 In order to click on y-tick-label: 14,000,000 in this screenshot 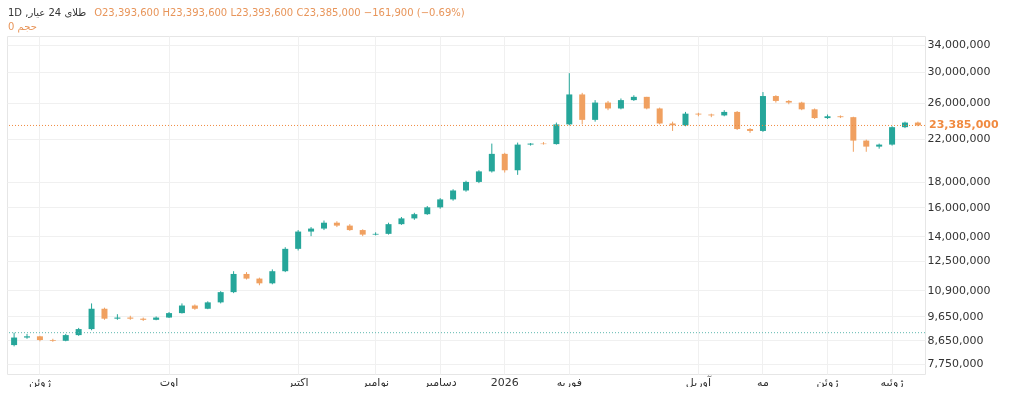, I will do `click(959, 236)`.